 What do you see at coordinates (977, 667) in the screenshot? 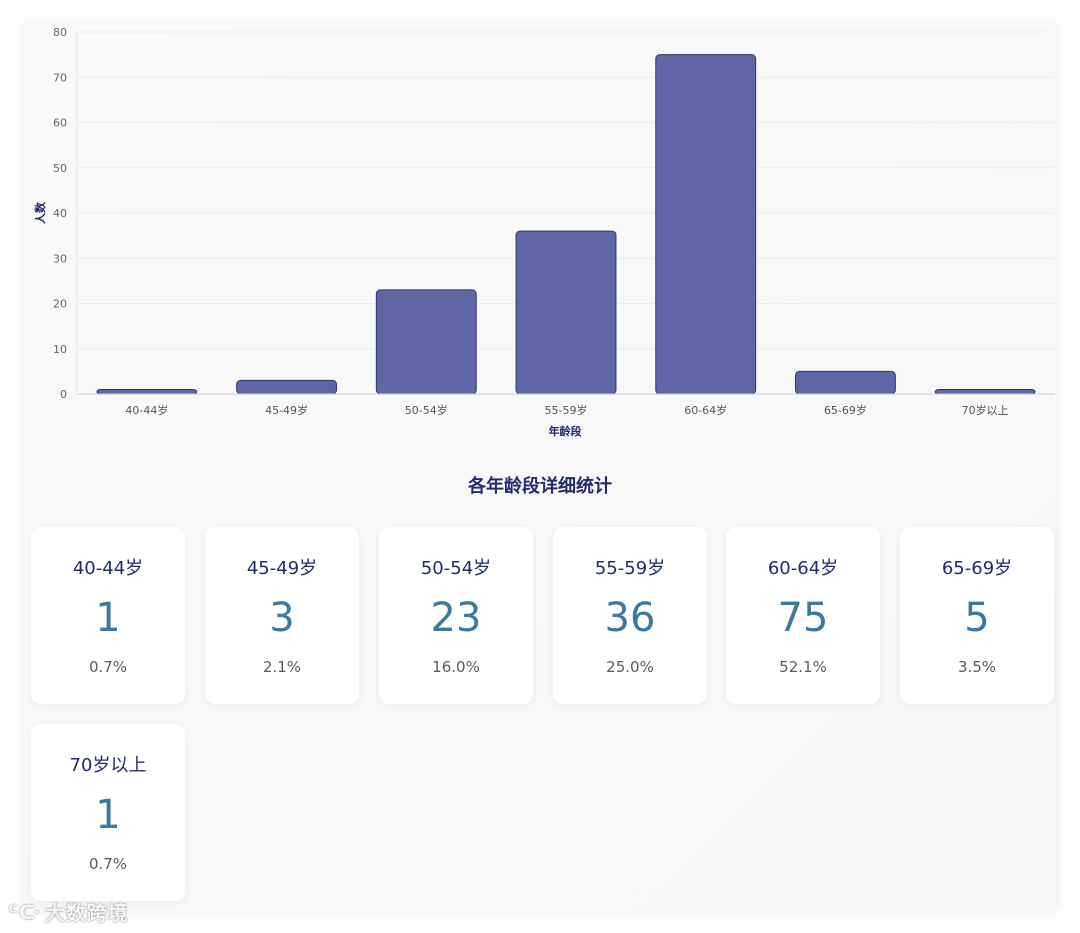
I see `stat-card-percent: 3.5%` at bounding box center [977, 667].